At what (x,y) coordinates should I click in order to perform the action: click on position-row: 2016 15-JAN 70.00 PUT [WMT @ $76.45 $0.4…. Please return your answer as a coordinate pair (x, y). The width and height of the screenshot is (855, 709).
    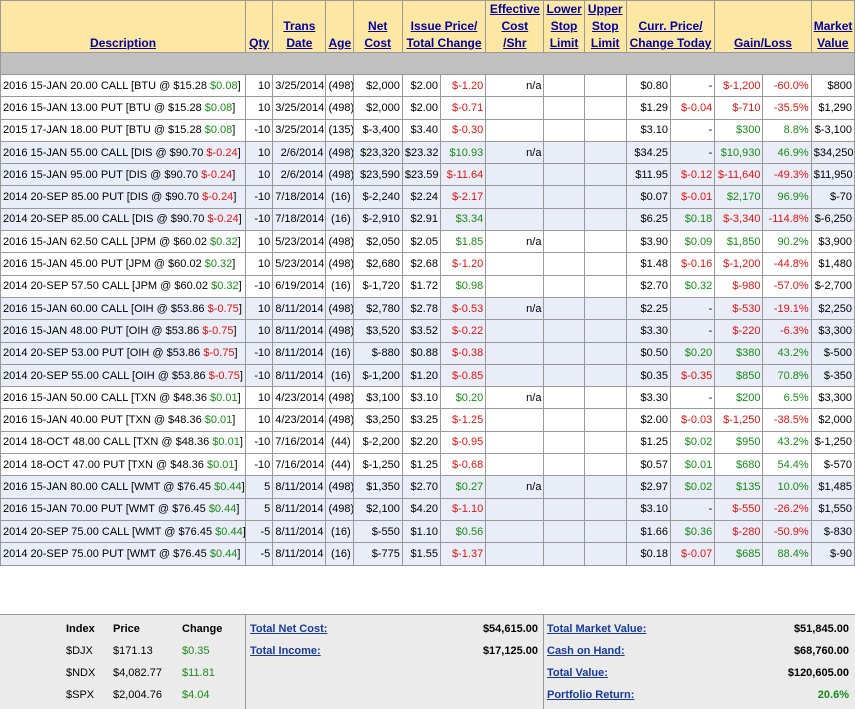
    Looking at the image, I should click on (427, 509).